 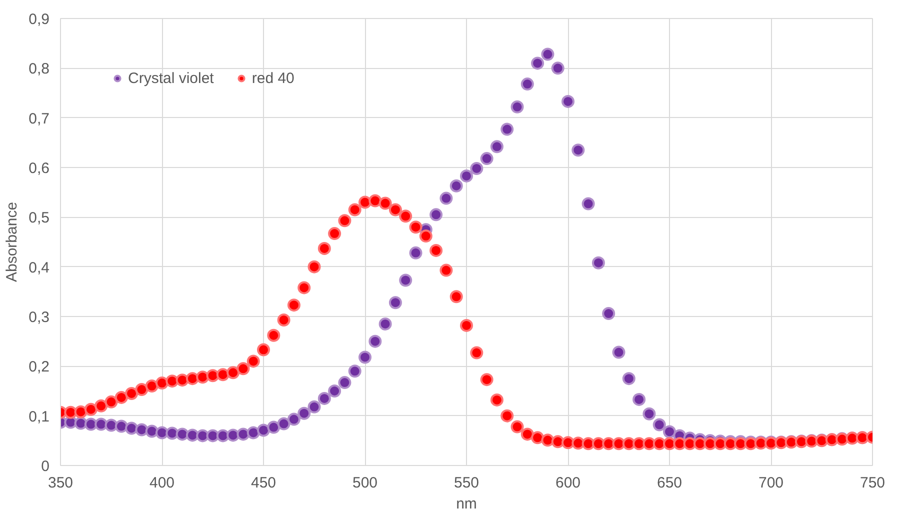 What do you see at coordinates (39, 119) in the screenshot?
I see `y-tick-label: 0,7` at bounding box center [39, 119].